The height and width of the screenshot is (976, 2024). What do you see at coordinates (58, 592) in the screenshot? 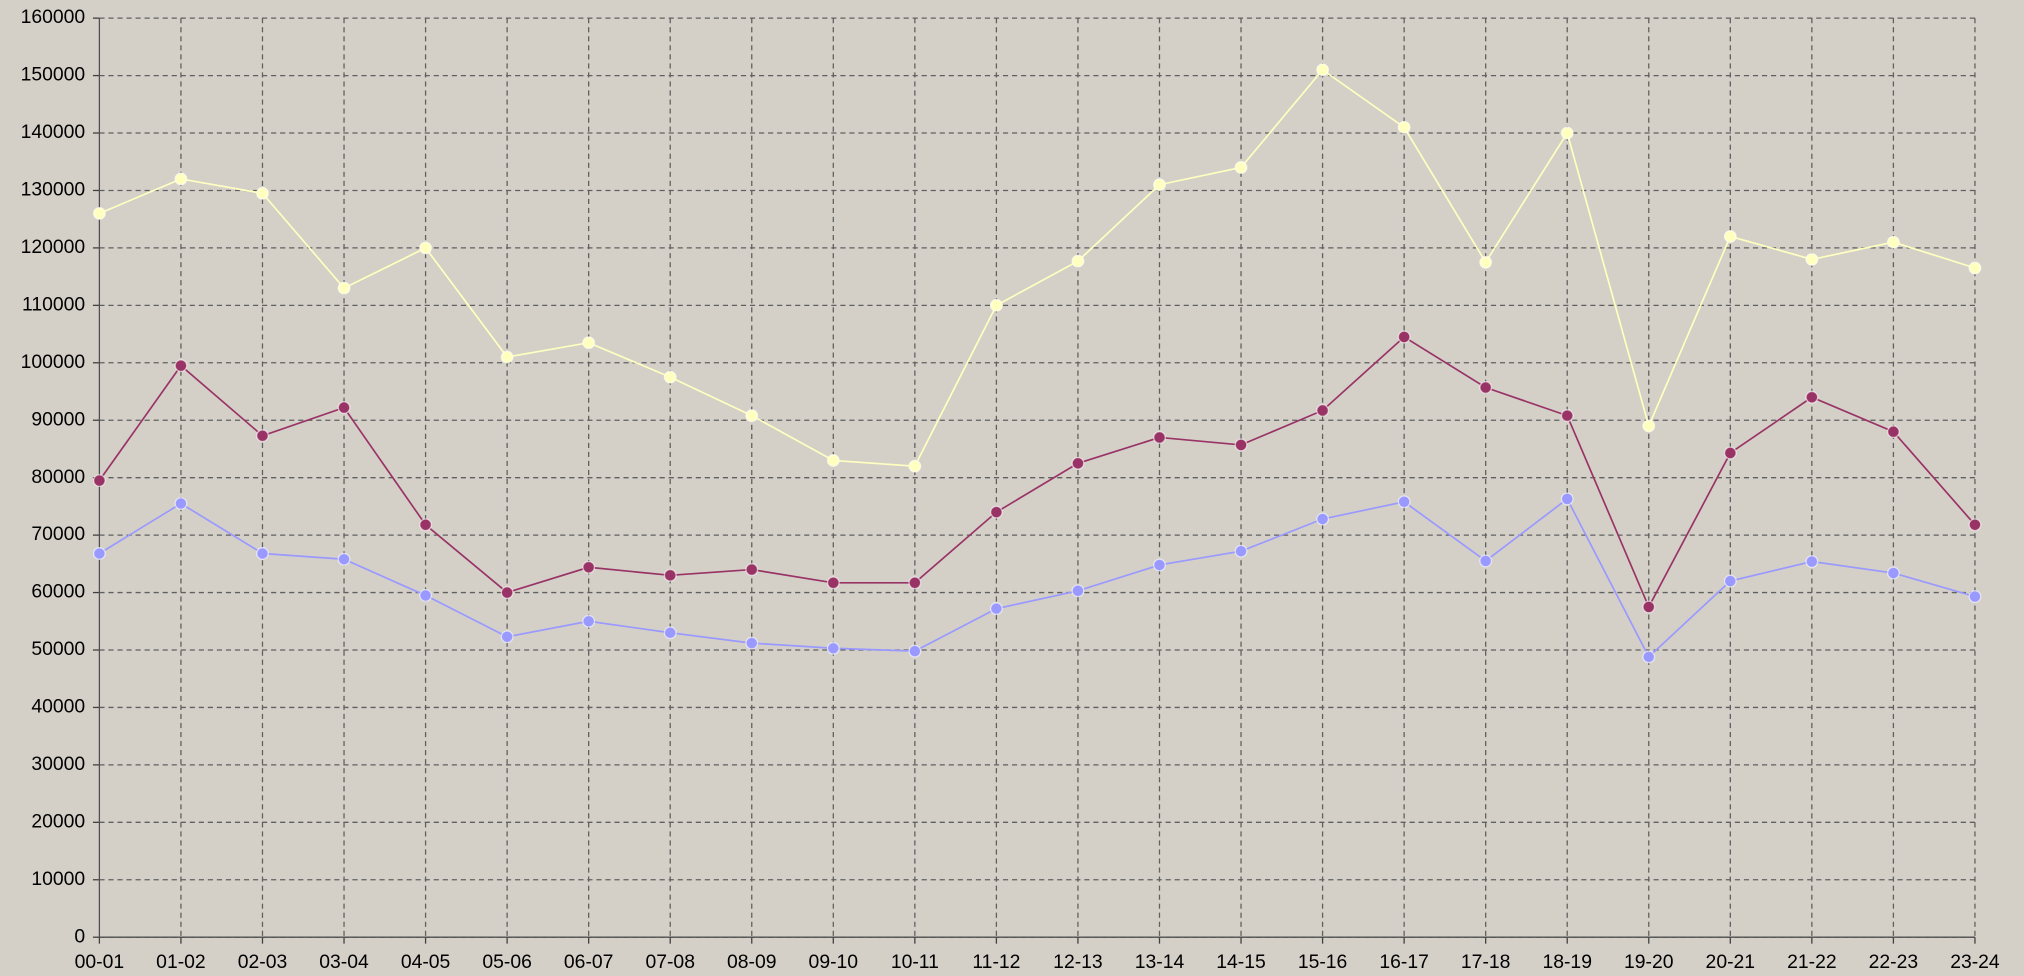
I see `y-tick-label: 60000` at bounding box center [58, 592].